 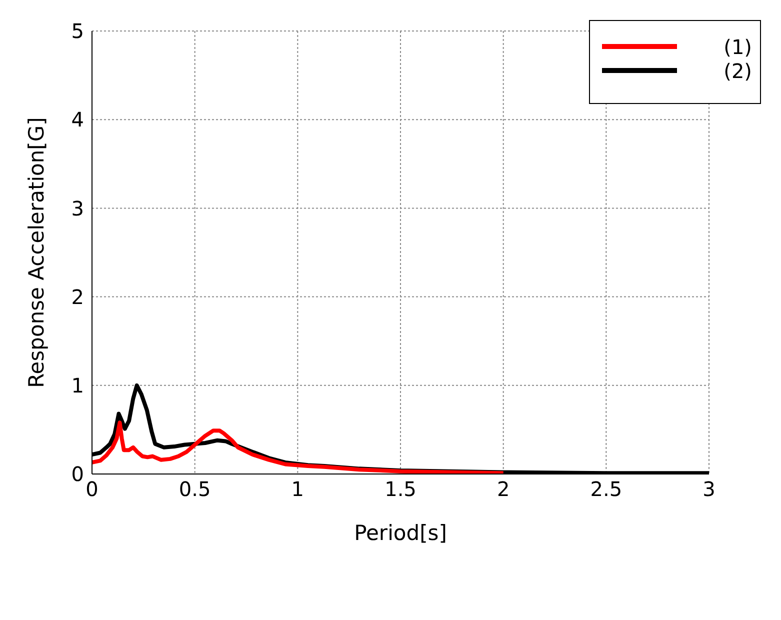 I want to click on y-tick-label: 4, so click(x=77, y=120).